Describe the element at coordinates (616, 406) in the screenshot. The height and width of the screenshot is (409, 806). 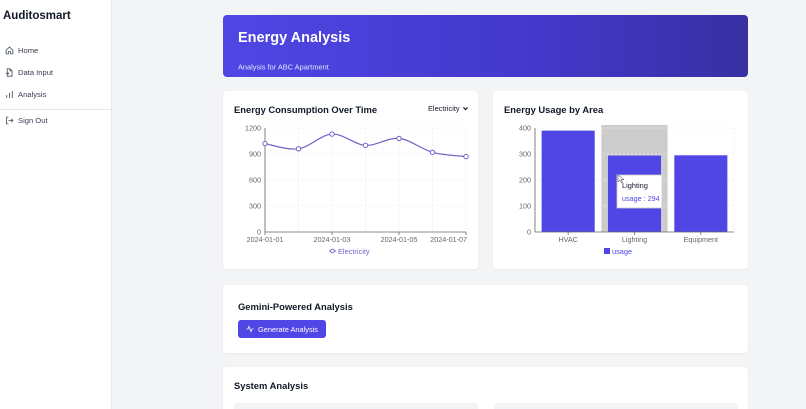
I see `system-analysis-panel-right` at that location.